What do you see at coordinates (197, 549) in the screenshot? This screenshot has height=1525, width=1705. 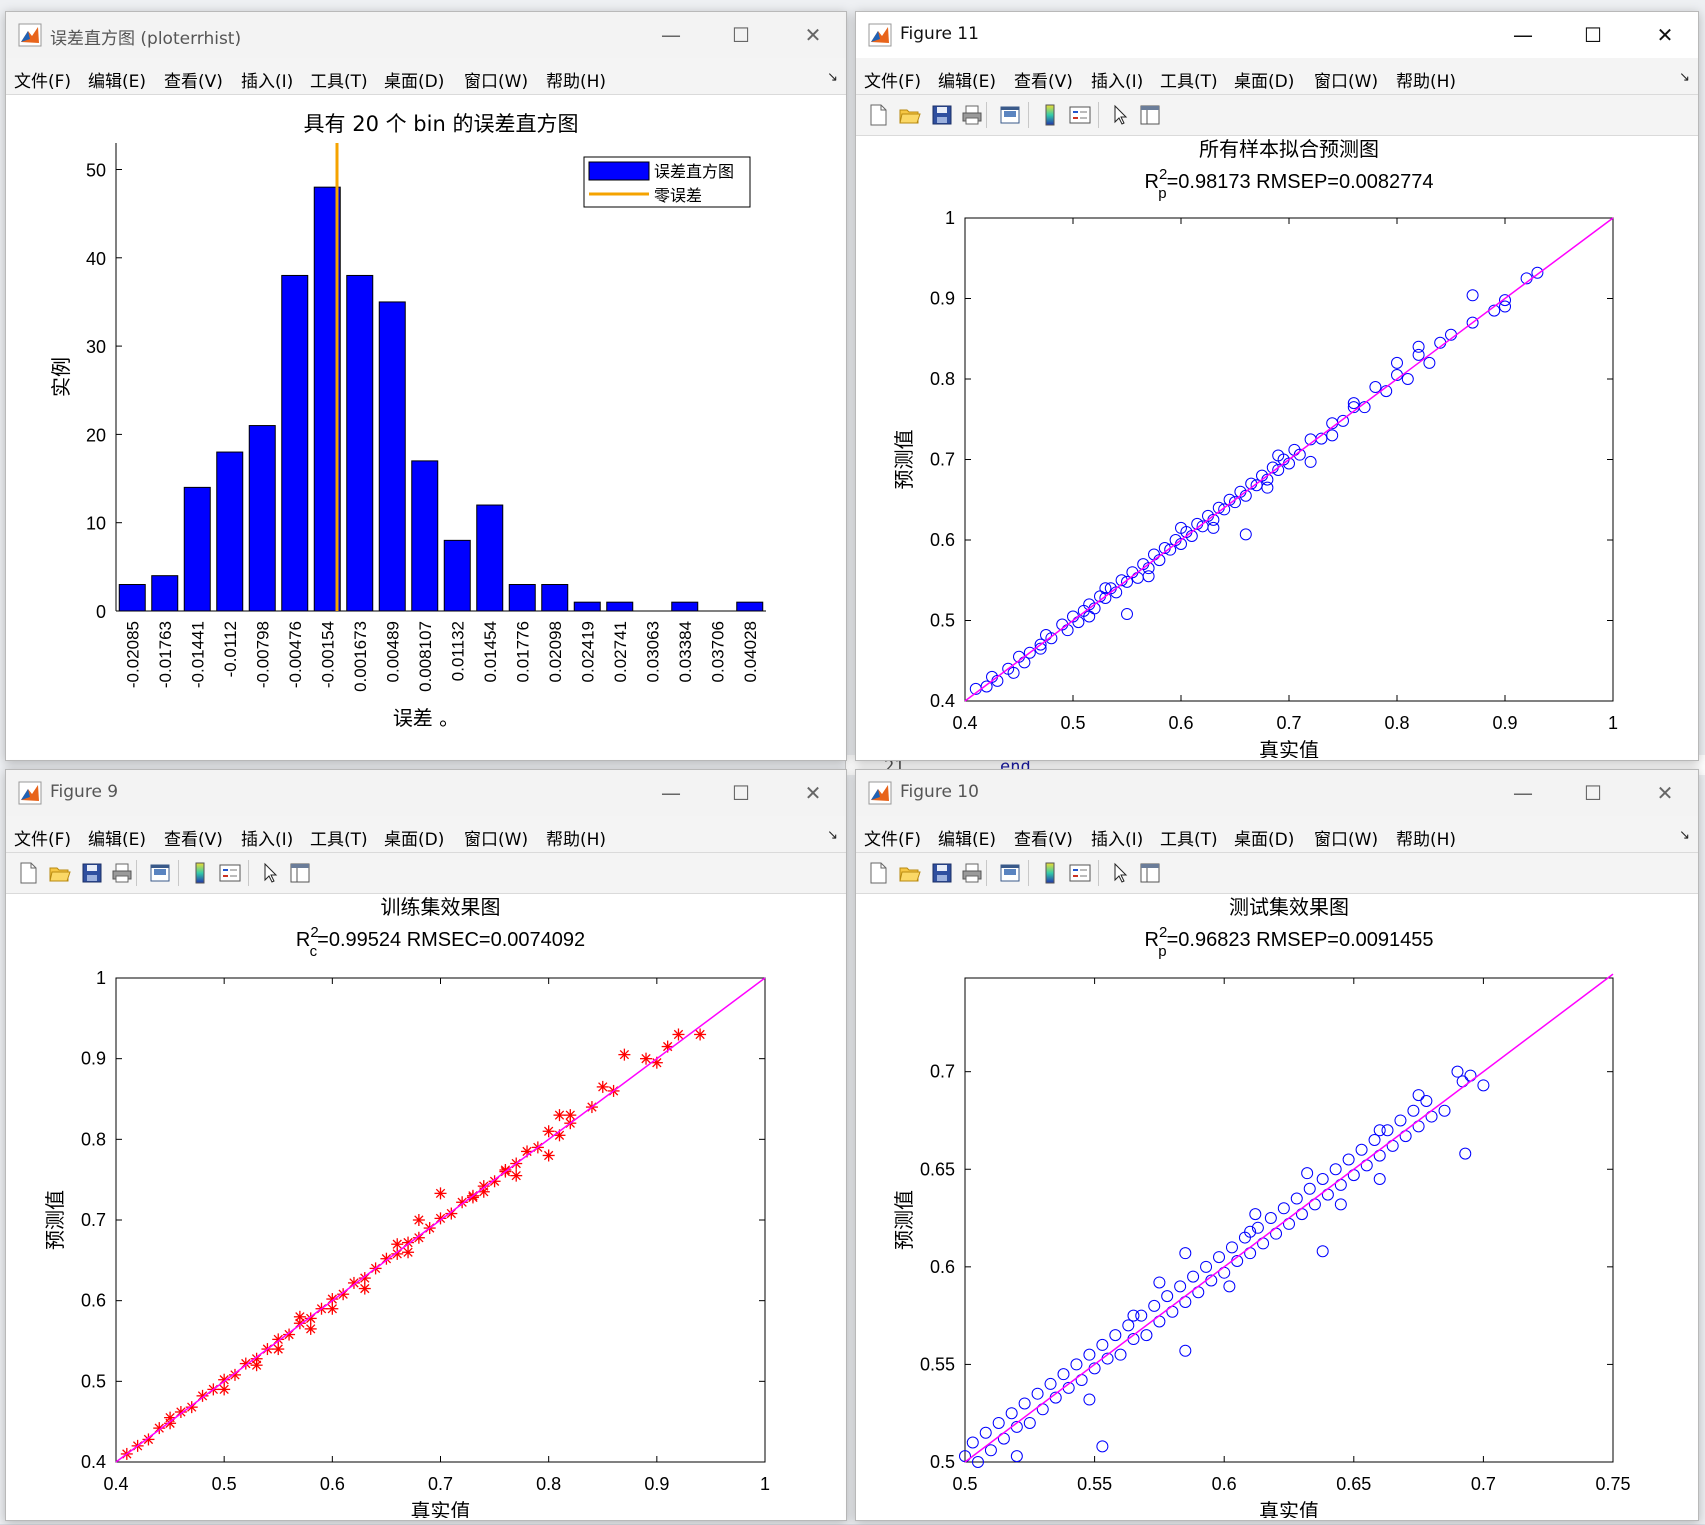 I see `histogram-bar` at bounding box center [197, 549].